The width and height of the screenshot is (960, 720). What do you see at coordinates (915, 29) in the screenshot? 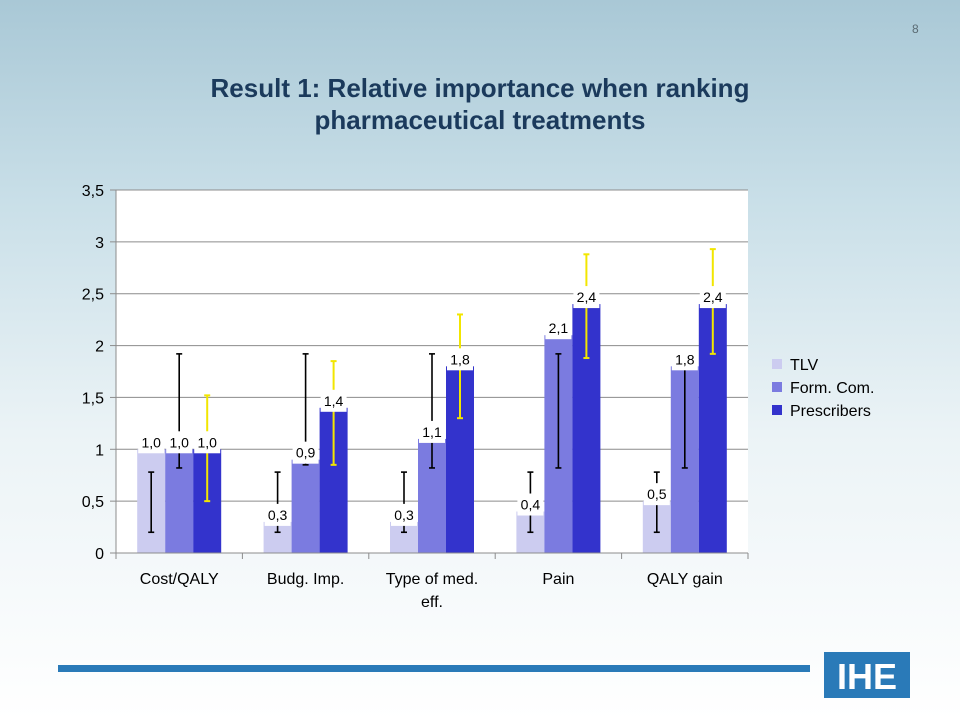
I see `page-number: 8` at bounding box center [915, 29].